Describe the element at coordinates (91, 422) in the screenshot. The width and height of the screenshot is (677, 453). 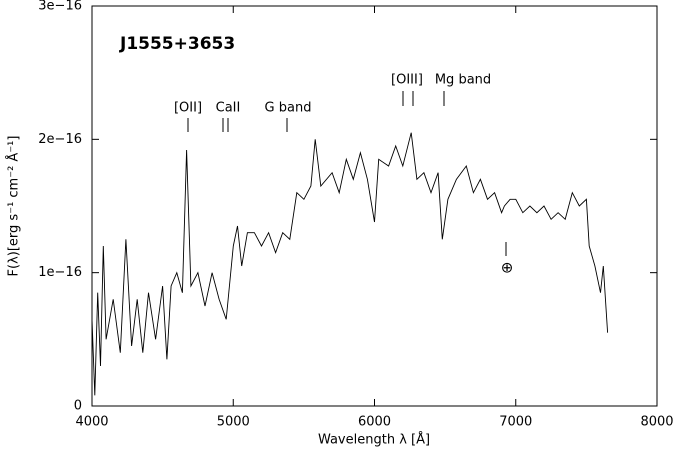
I see `x-tick-label: 4000` at that location.